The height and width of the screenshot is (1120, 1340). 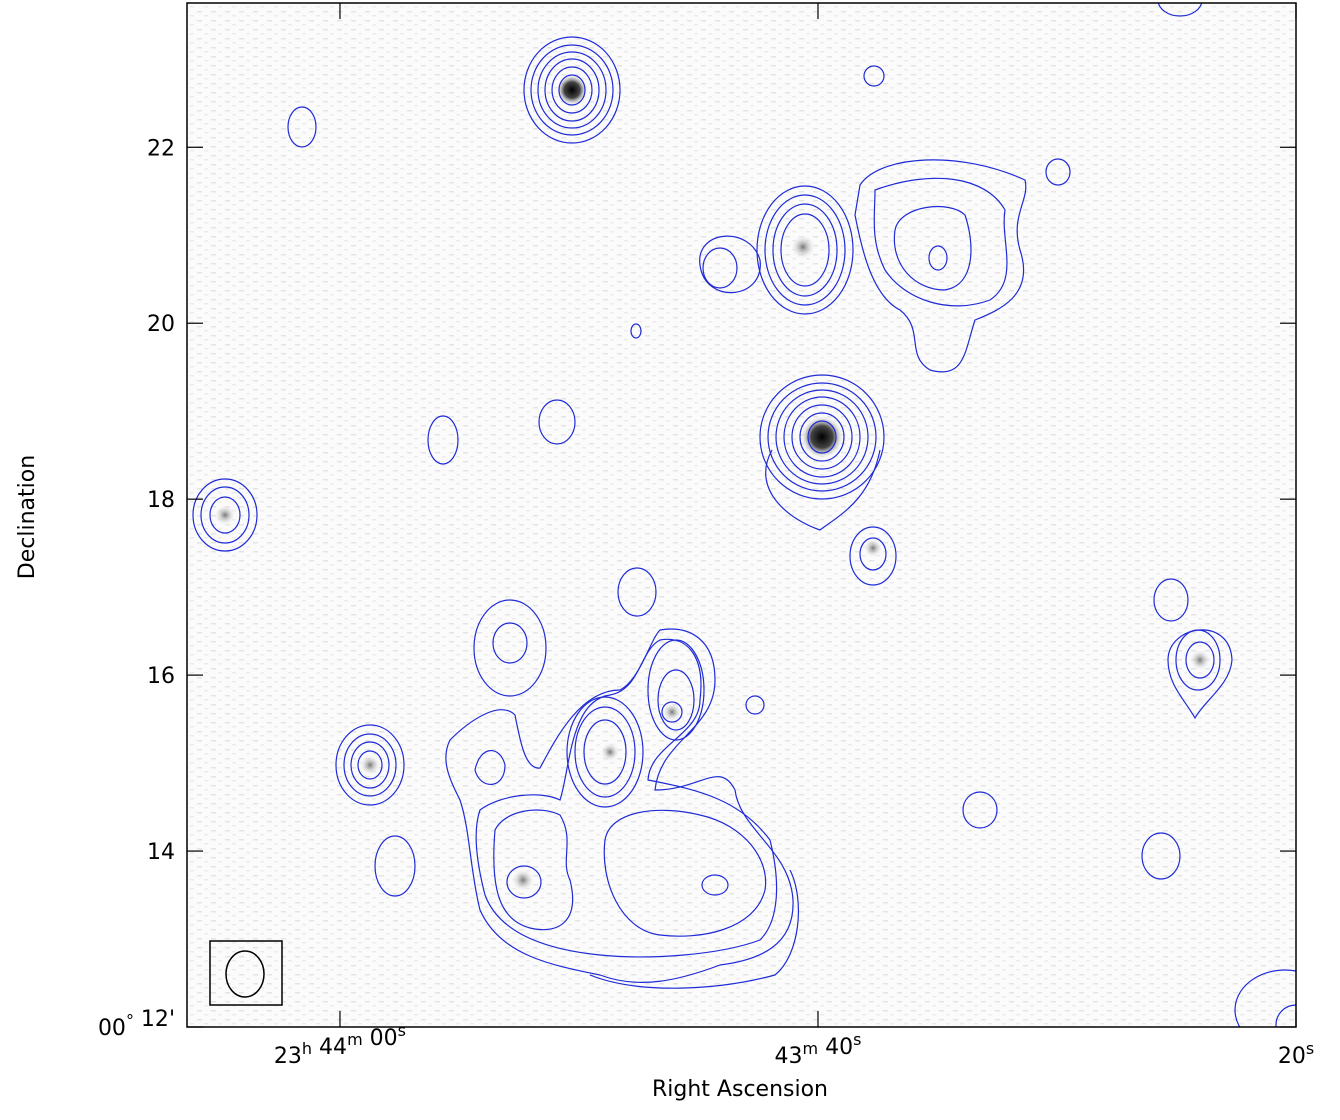 What do you see at coordinates (340, 1045) in the screenshot?
I see `x-tick-label: 23h 44m 00s` at bounding box center [340, 1045].